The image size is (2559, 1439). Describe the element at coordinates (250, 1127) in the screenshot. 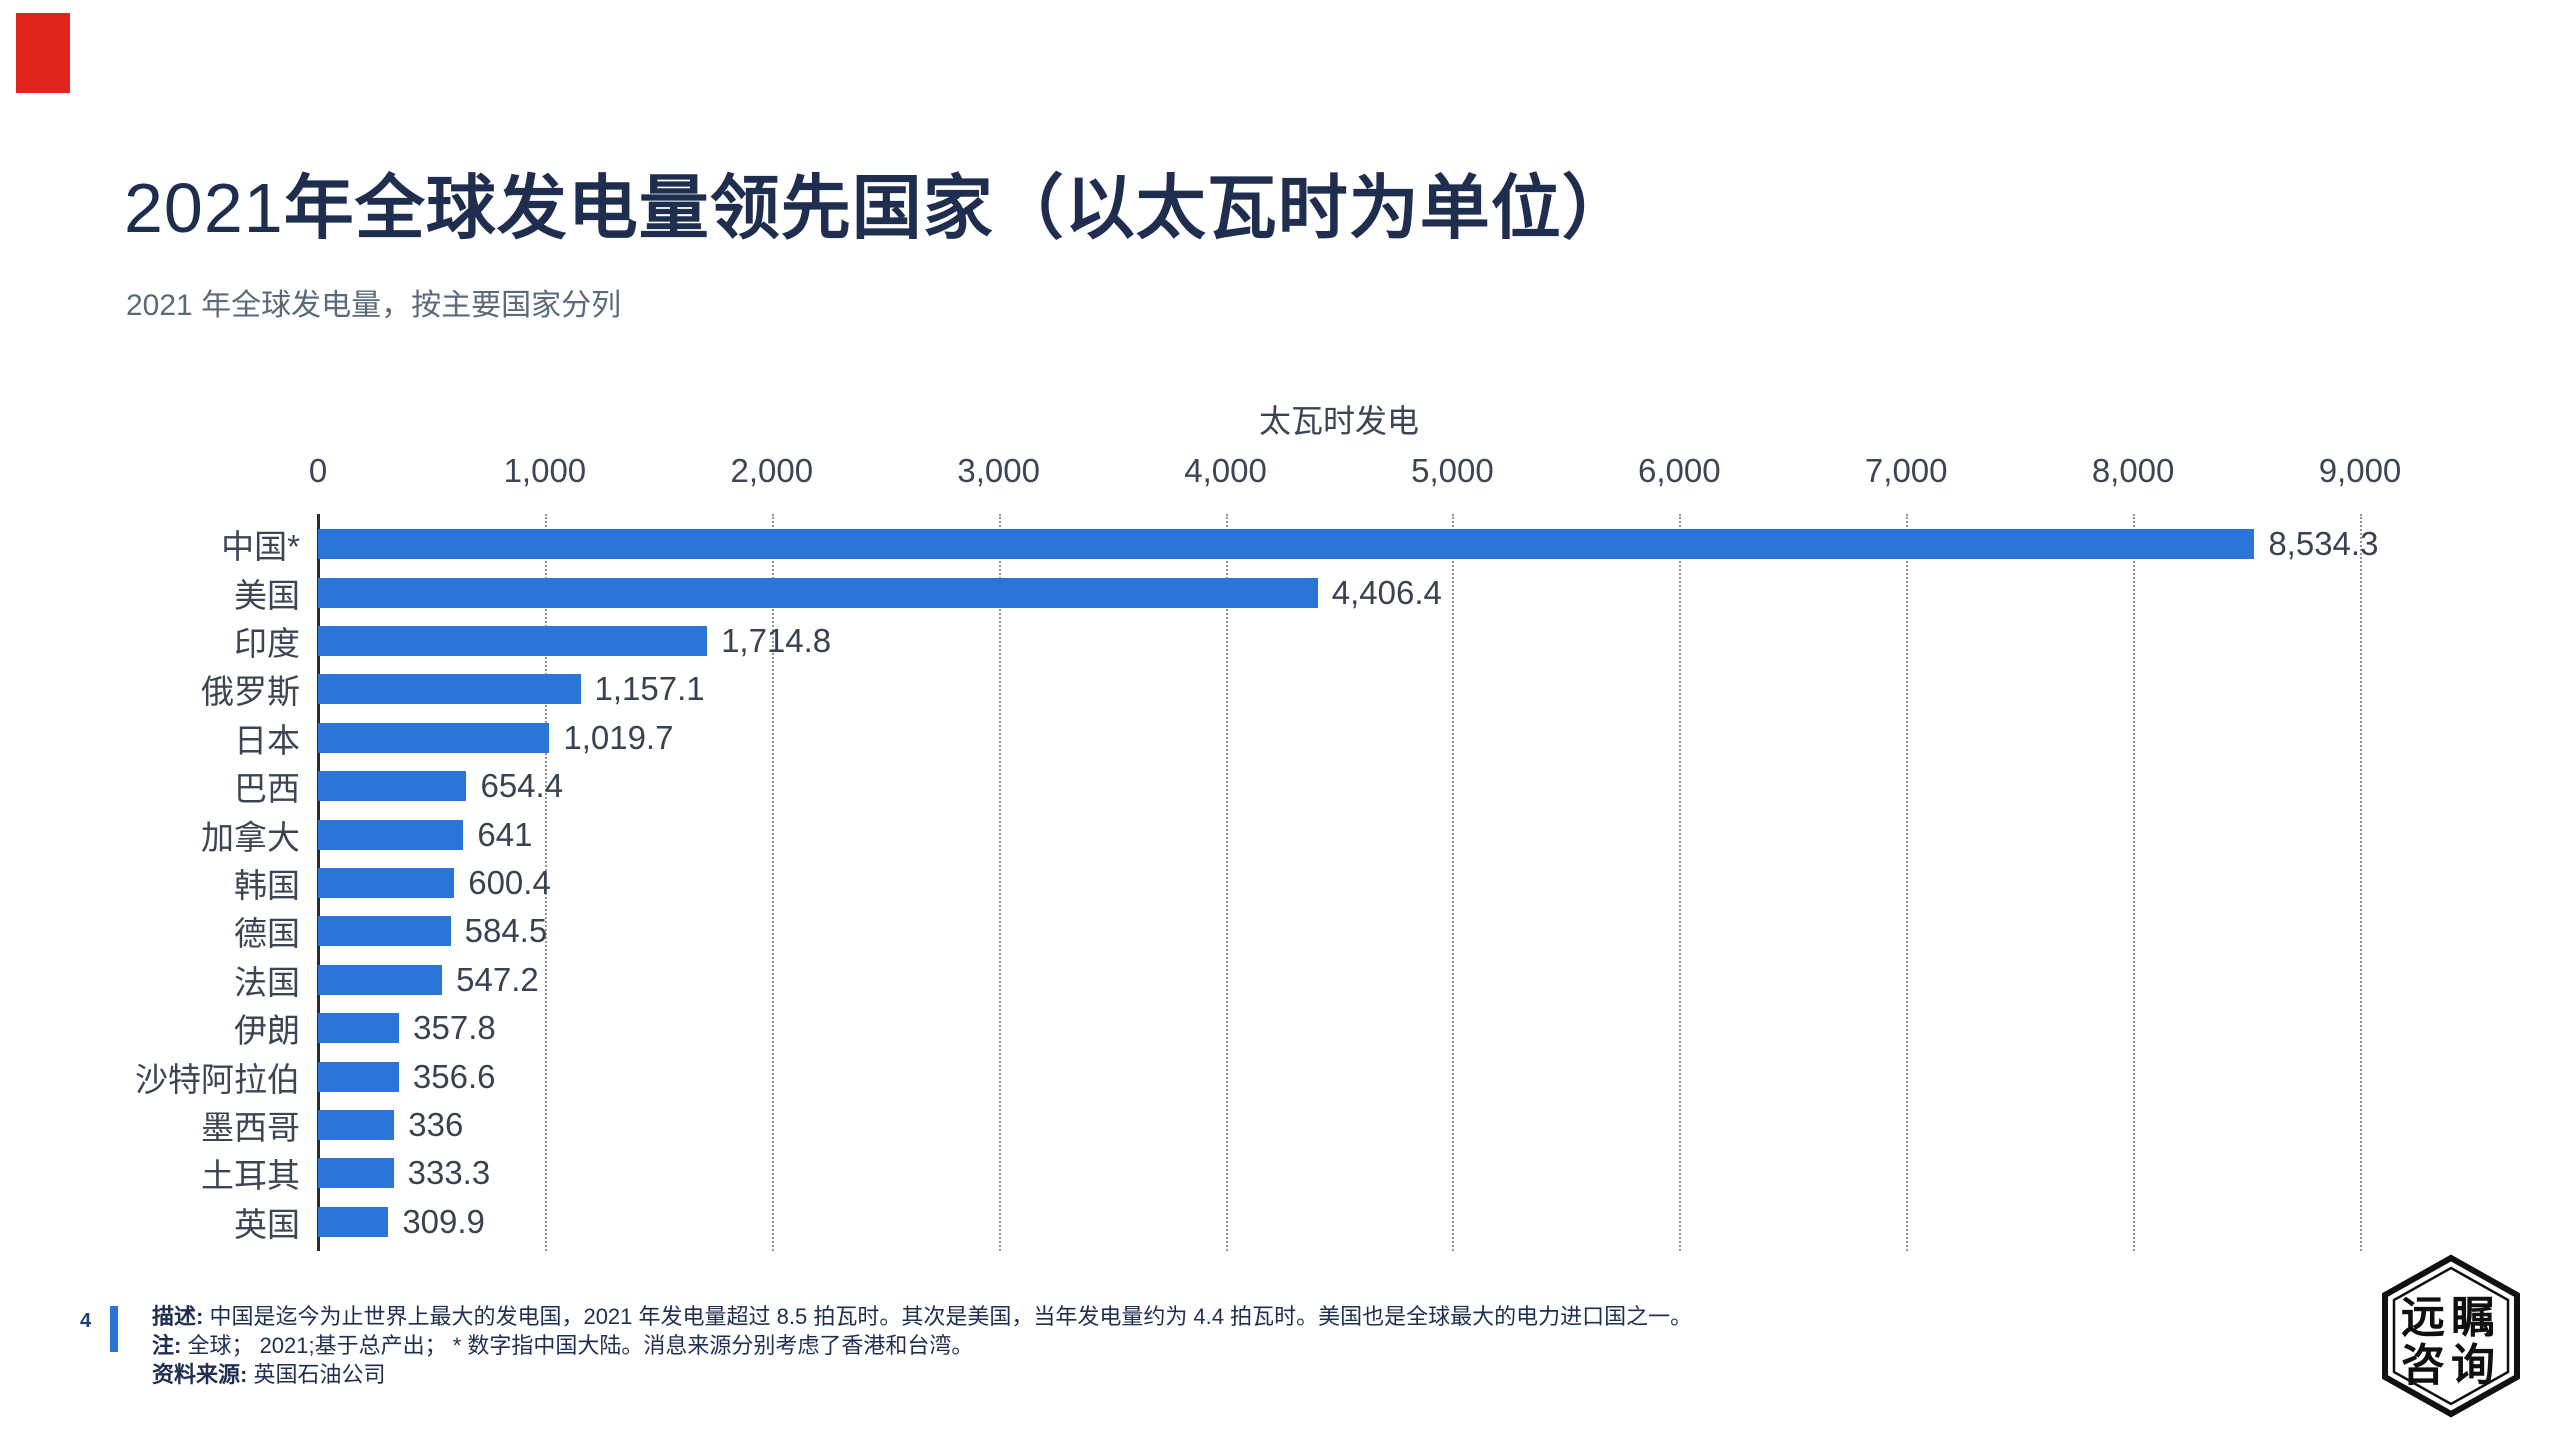

I see `country-label: 墨西哥` at that location.